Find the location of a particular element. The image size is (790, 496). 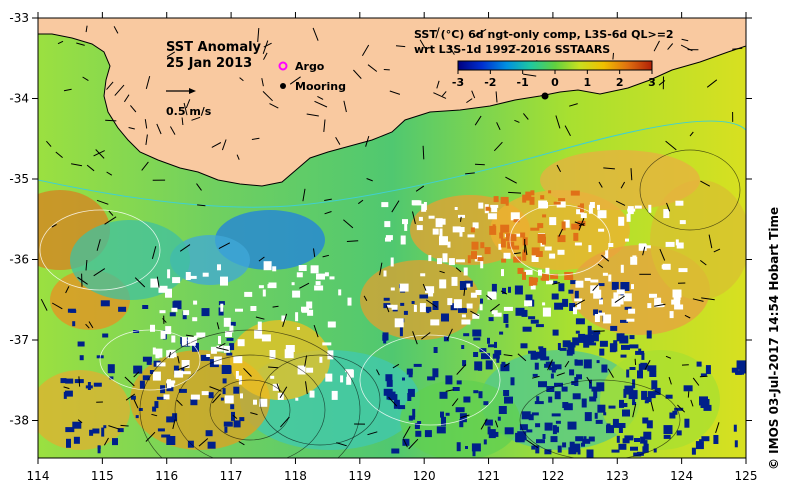

colorbar-tick-label: 2 is located at coordinates (620, 82).